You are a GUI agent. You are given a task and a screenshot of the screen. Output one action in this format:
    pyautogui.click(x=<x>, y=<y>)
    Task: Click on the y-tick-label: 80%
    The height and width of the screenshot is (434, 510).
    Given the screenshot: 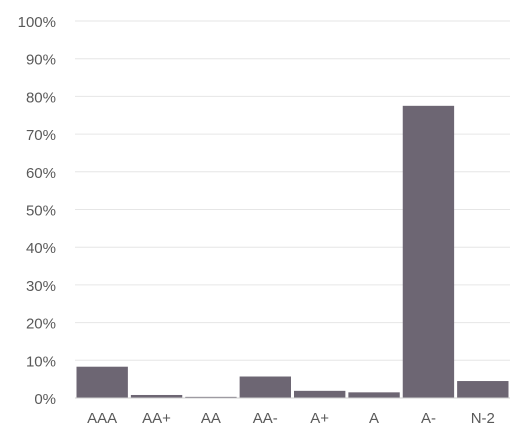 What is the action you would take?
    pyautogui.click(x=41, y=97)
    